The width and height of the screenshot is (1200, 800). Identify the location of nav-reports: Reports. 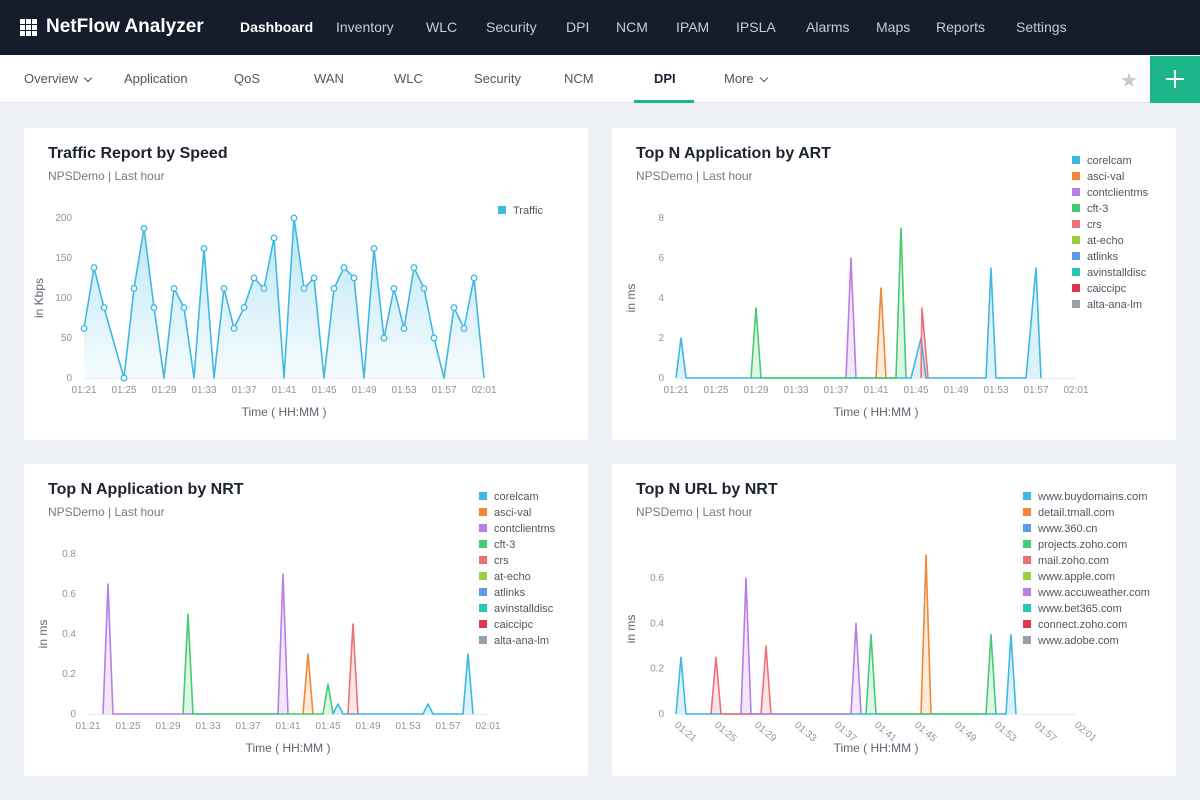
(961, 27).